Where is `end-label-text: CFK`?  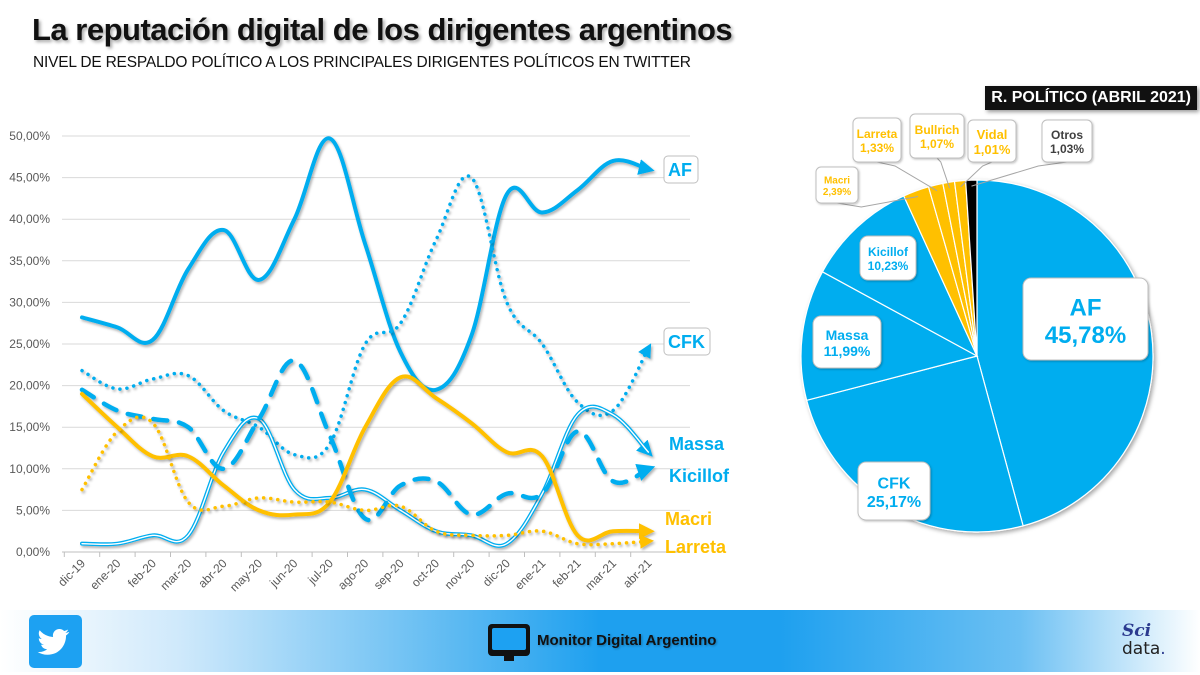
end-label-text: CFK is located at coordinates (686, 342).